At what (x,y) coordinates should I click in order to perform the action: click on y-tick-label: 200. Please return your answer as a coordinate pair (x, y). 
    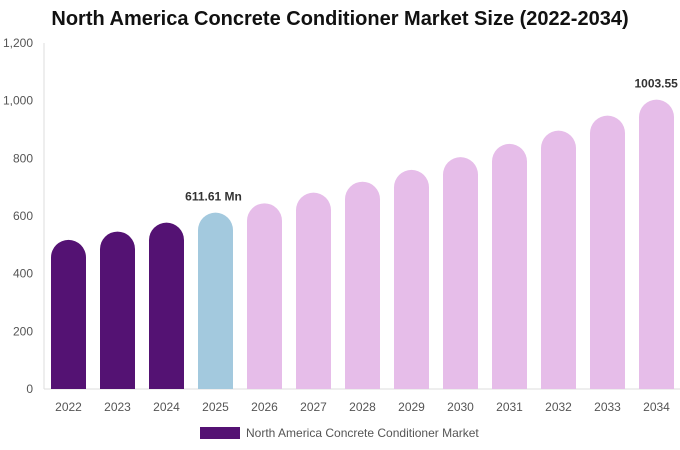
    Looking at the image, I should click on (23, 331).